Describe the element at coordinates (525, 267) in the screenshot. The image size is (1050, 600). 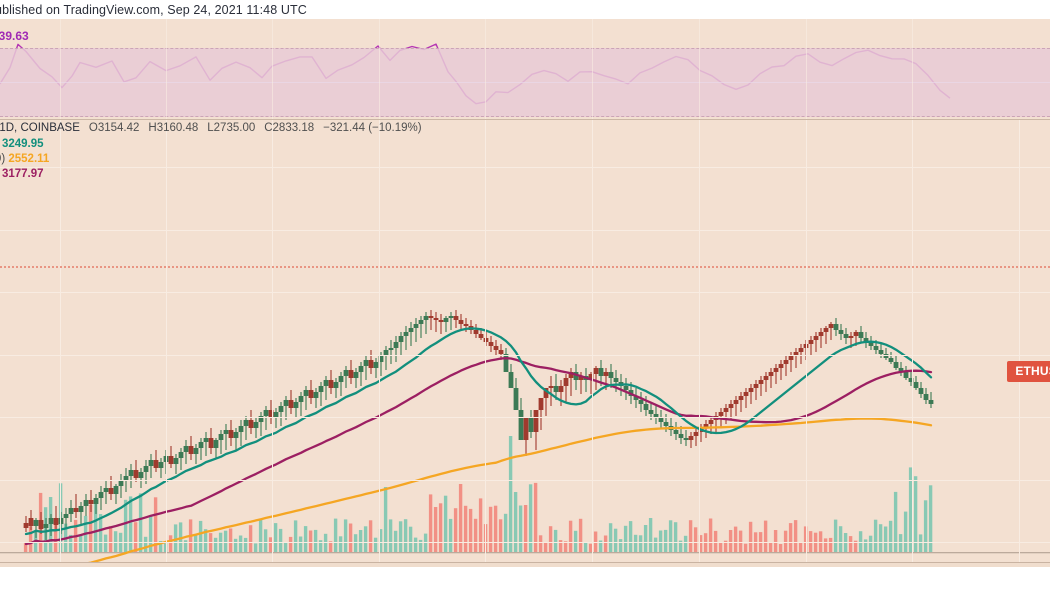
I see `current-price-level-line` at that location.